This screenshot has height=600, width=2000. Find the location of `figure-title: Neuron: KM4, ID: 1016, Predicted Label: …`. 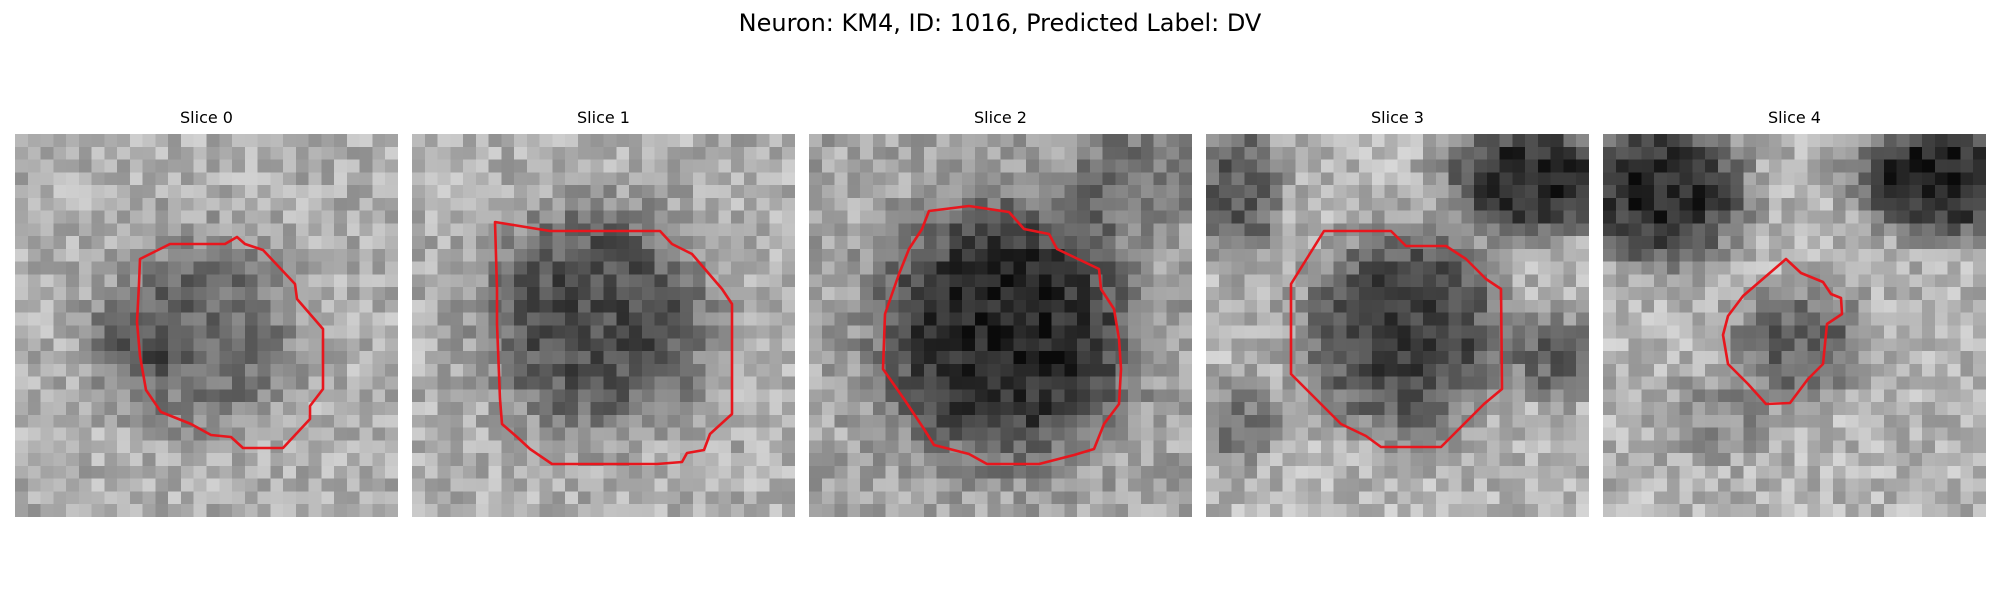

figure-title: Neuron: KM4, ID: 1016, Predicted Label: … is located at coordinates (1000, 23).